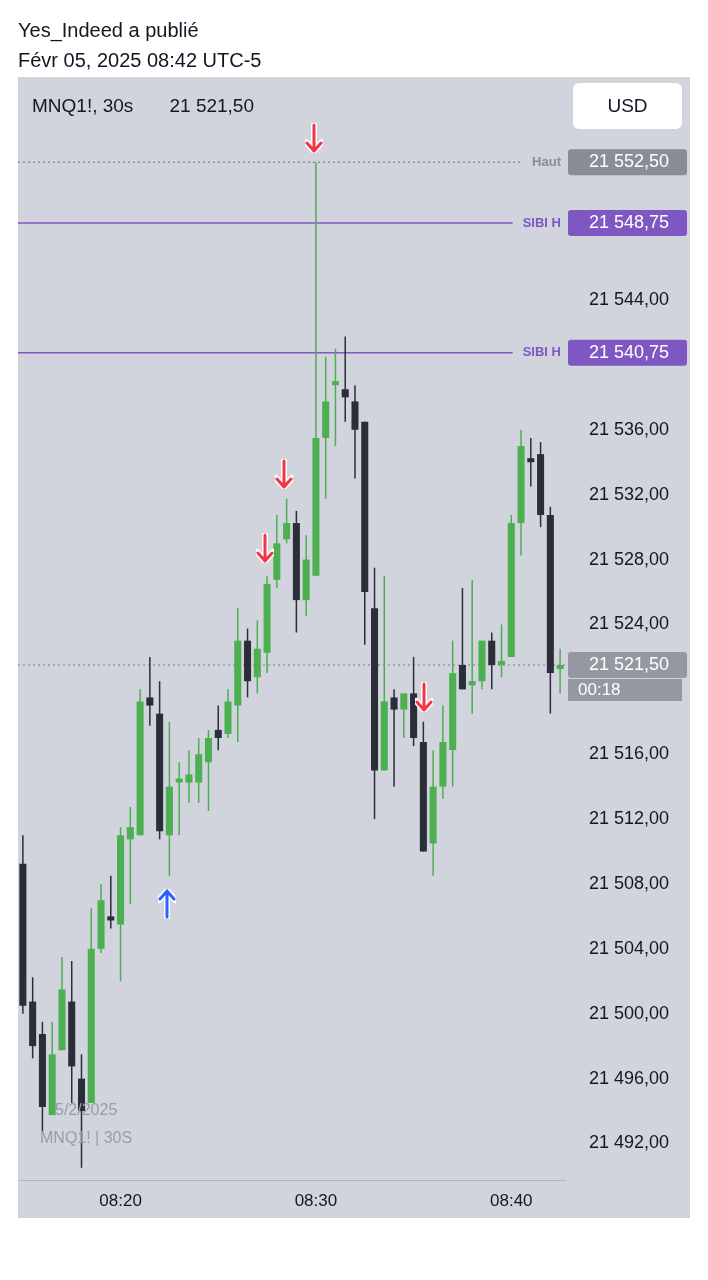  Describe the element at coordinates (629, 818) in the screenshot. I see `y-tick-label: 21 512,00` at that location.